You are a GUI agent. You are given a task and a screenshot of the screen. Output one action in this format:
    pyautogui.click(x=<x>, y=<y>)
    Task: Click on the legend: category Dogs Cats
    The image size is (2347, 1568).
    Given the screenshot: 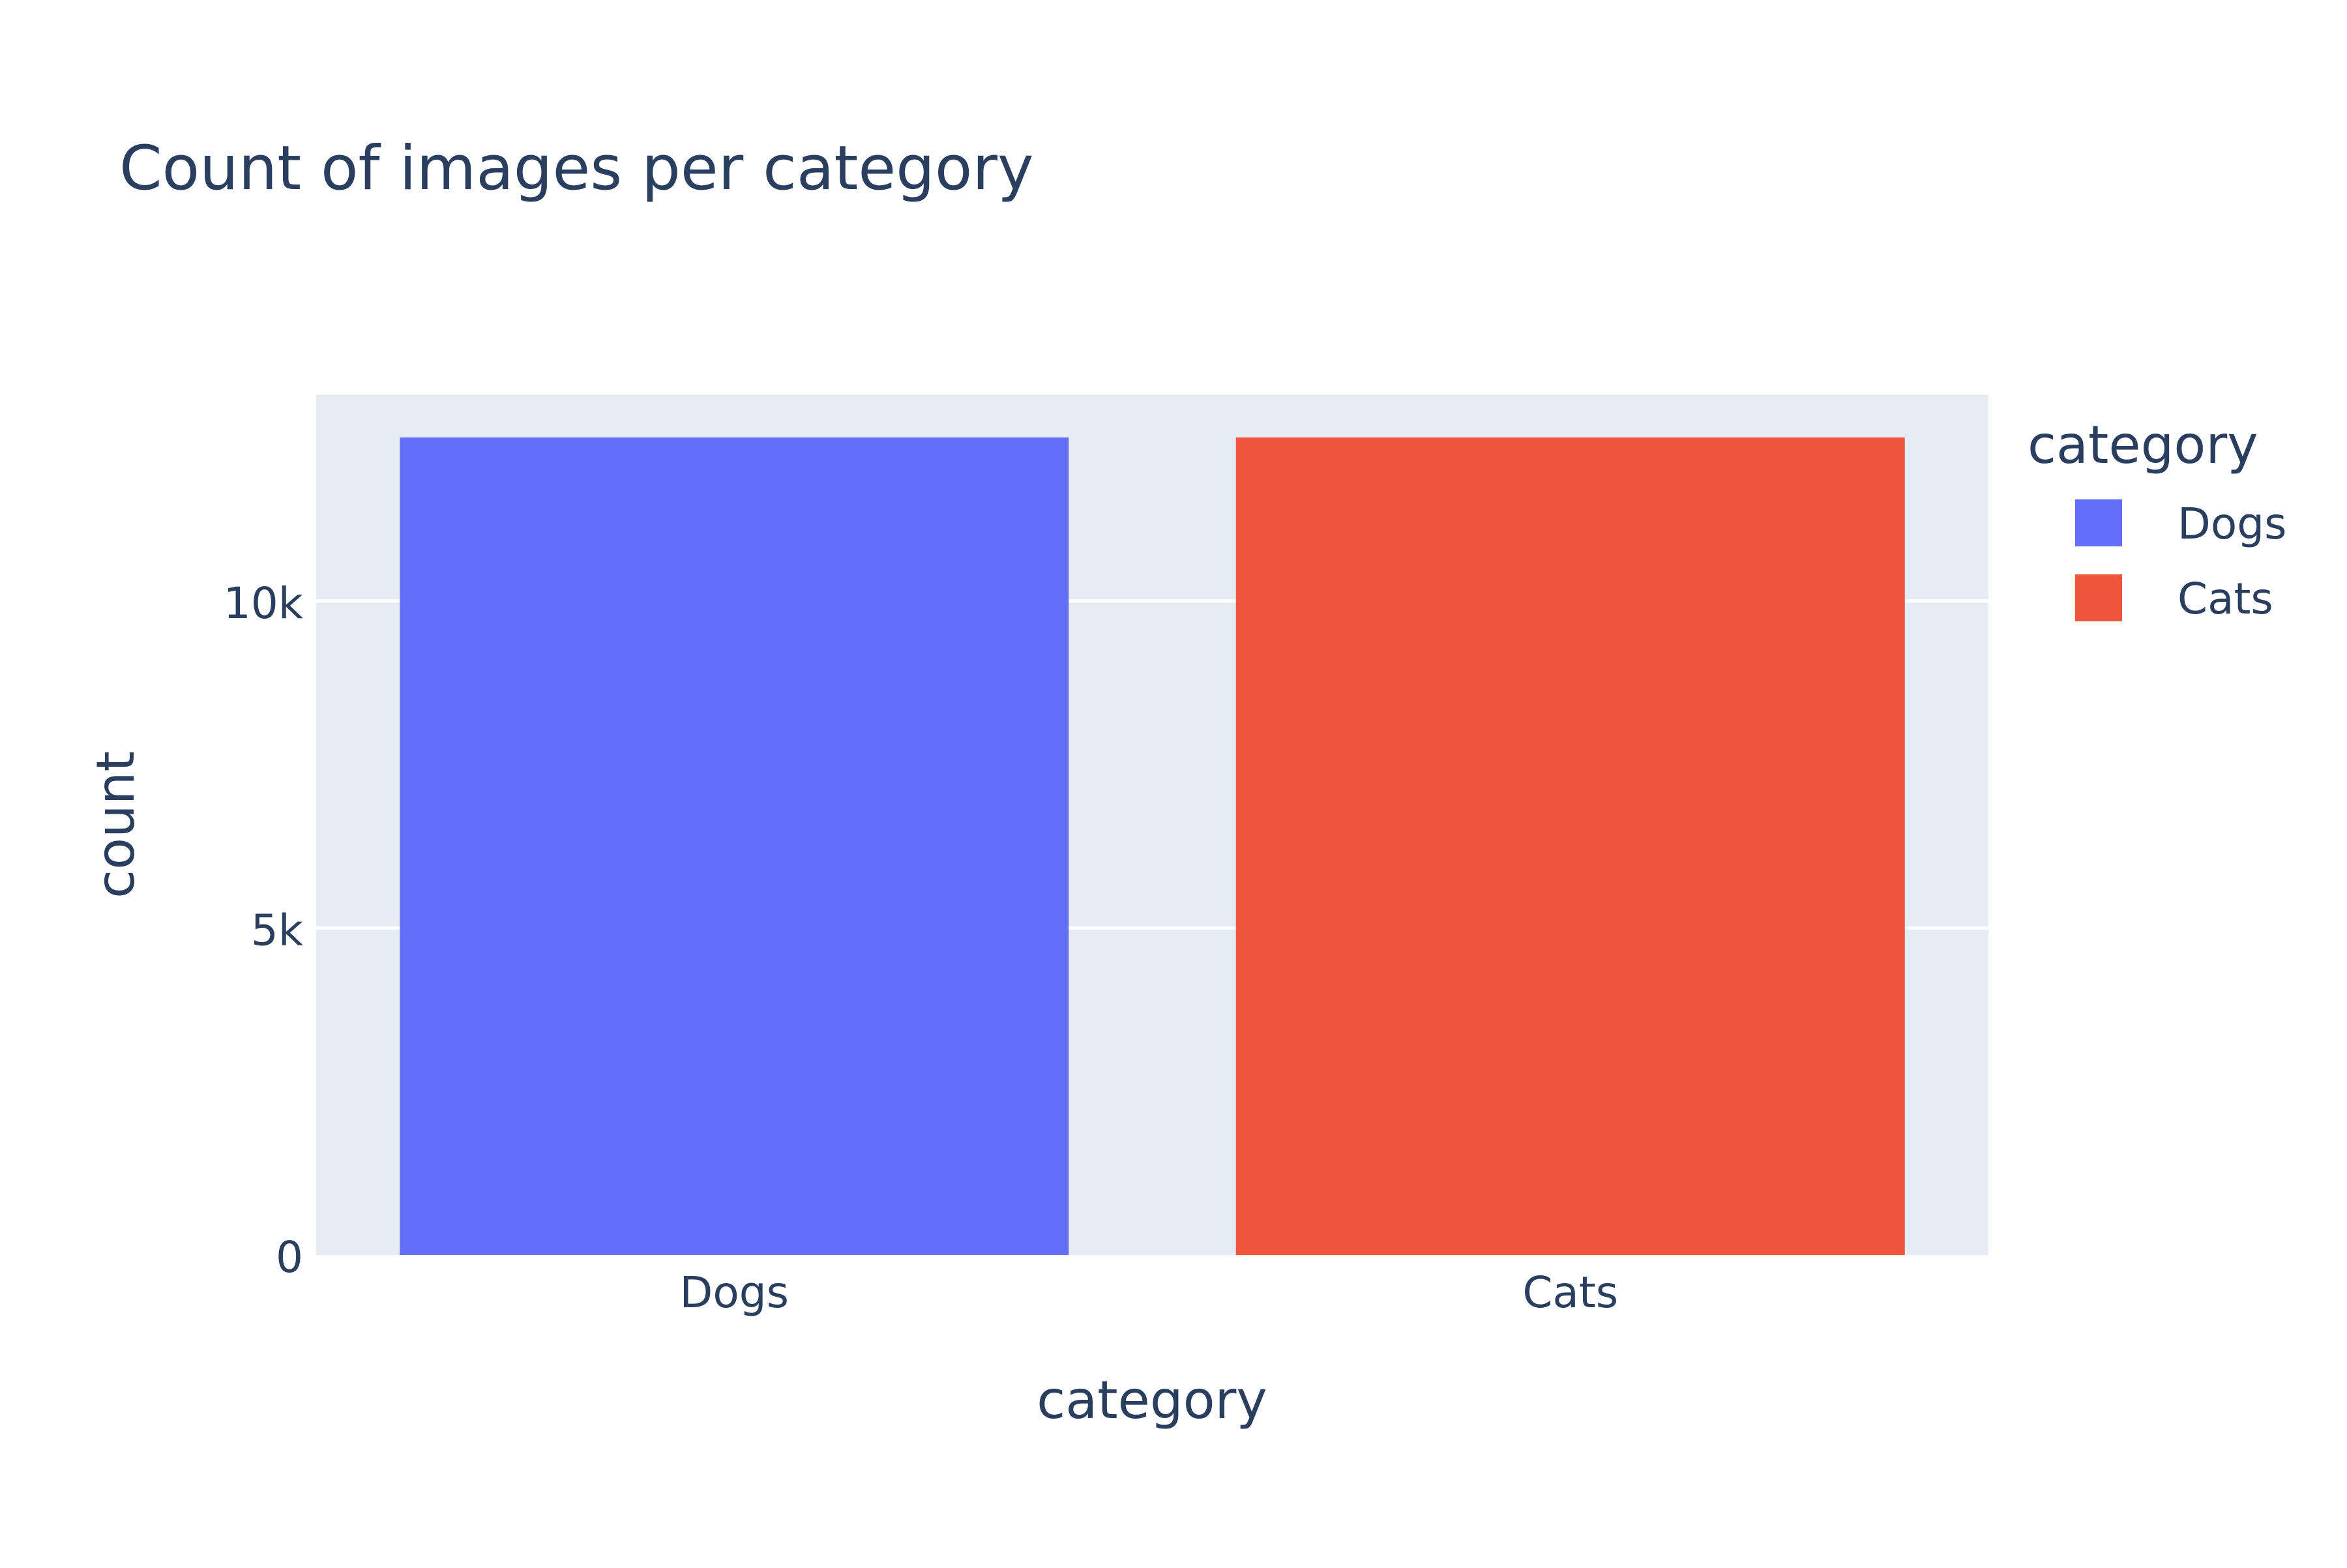 What is the action you would take?
    pyautogui.click(x=2157, y=519)
    